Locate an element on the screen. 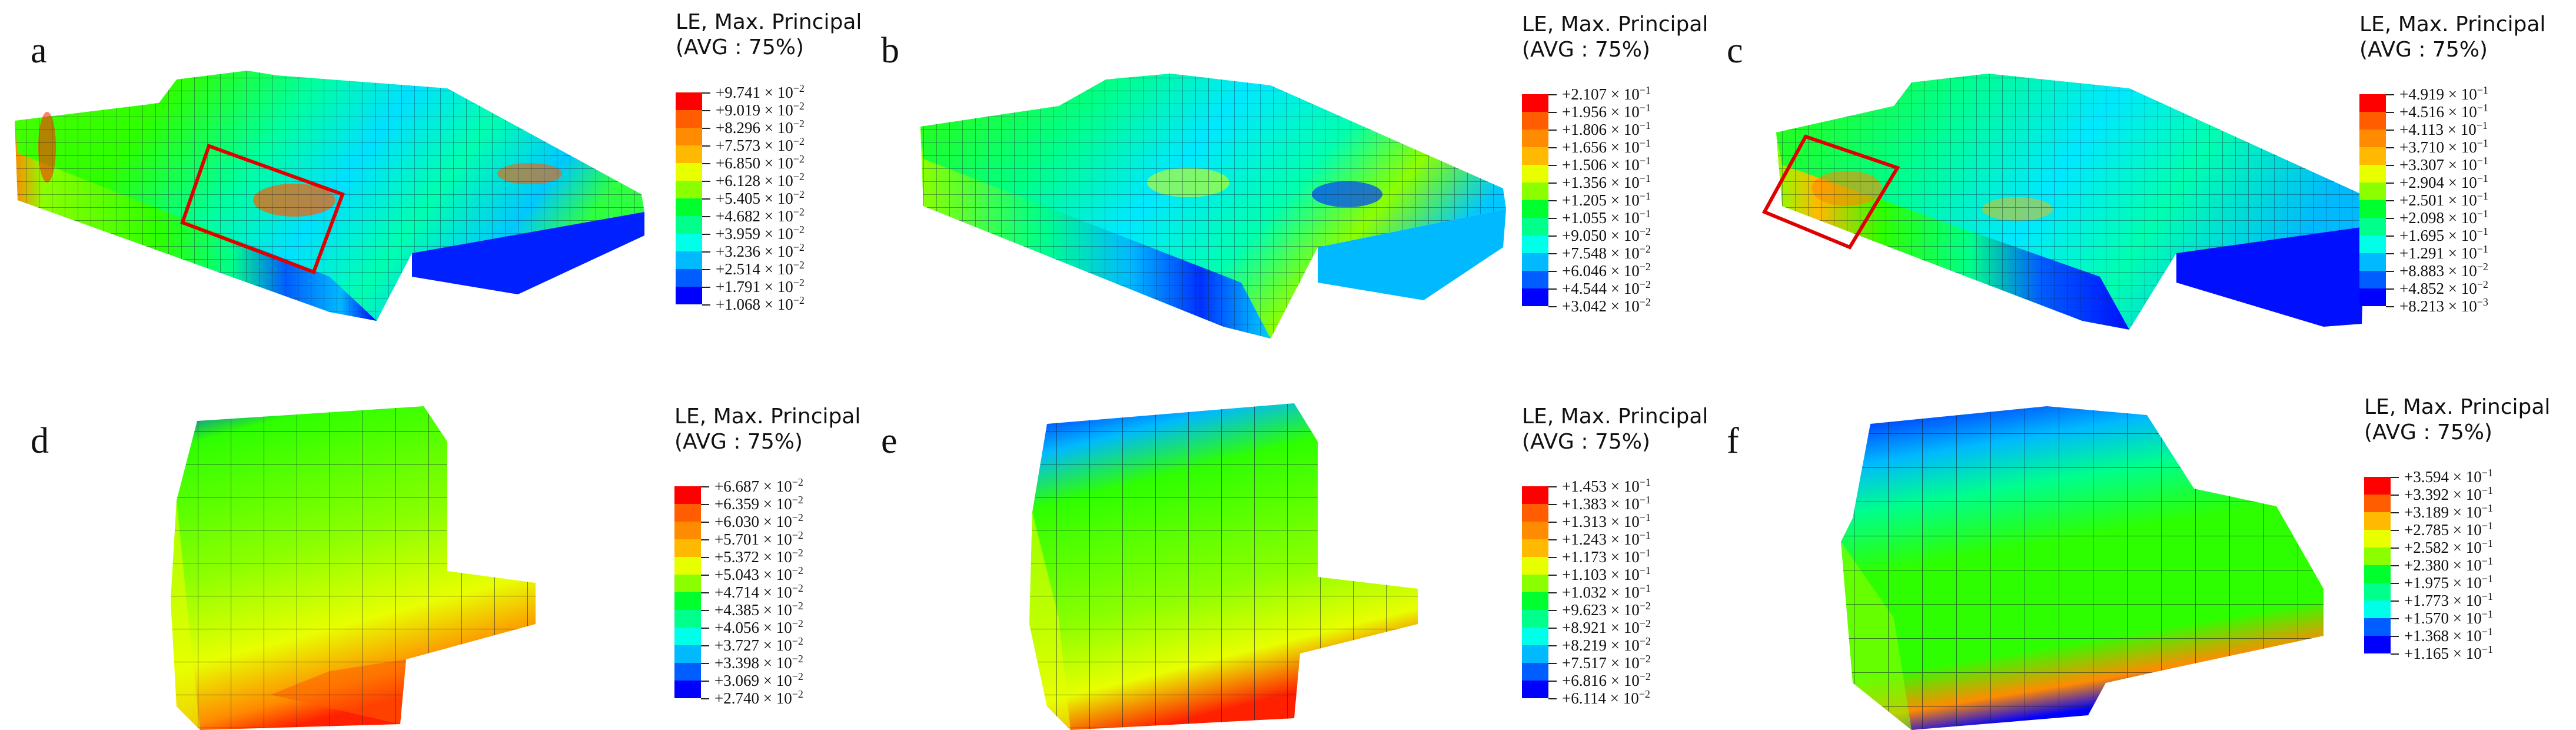  legend-value: +1.656 × 10−1 is located at coordinates (1606, 146).